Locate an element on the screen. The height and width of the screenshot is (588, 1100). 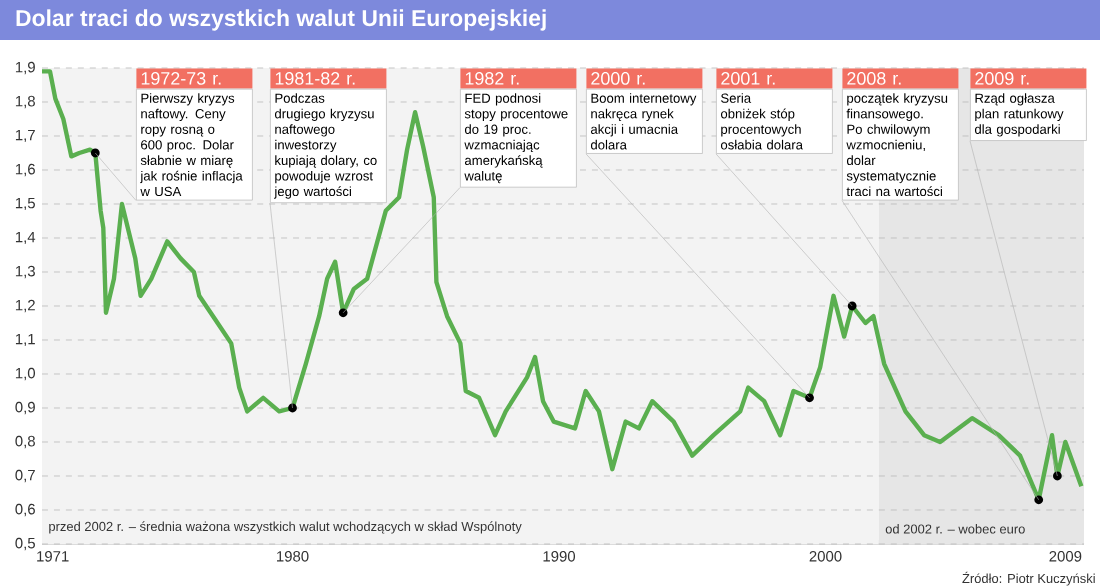
annotation: 2001 r. is located at coordinates (748, 78).